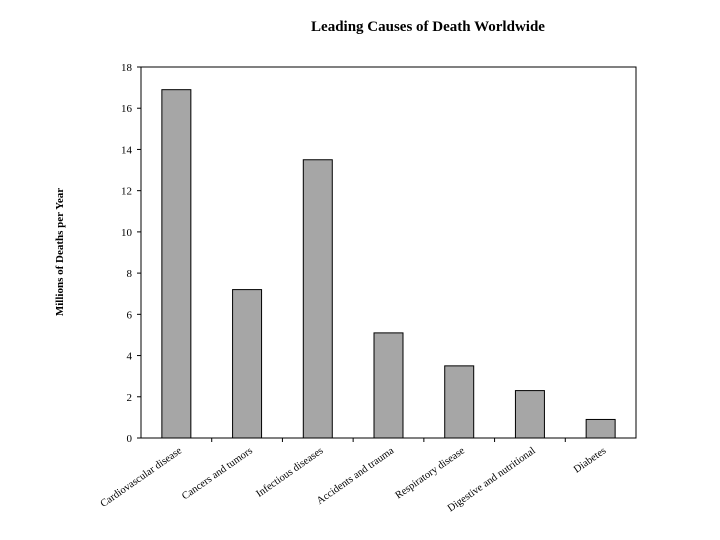 The width and height of the screenshot is (720, 540). Describe the element at coordinates (127, 233) in the screenshot. I see `y-tick-label: 10` at that location.